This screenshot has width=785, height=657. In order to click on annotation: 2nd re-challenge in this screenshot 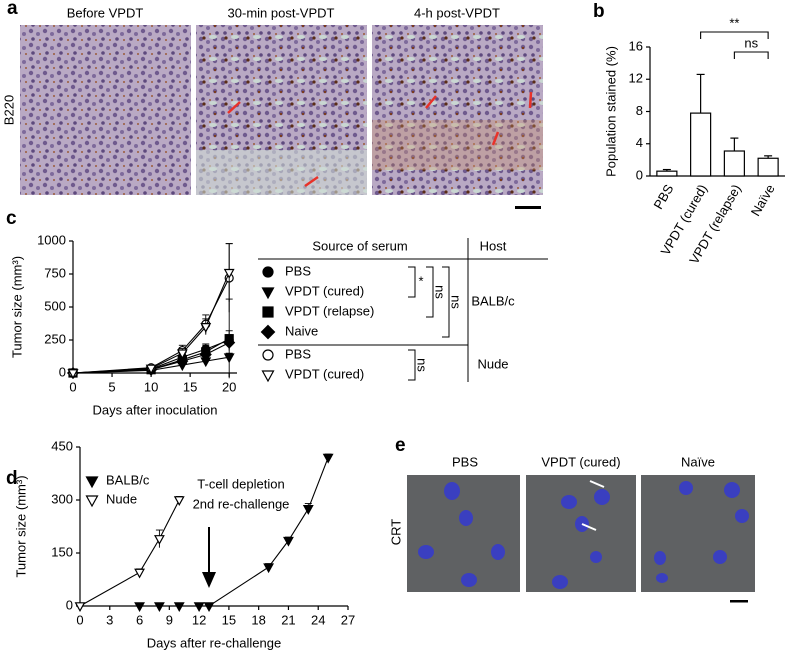, I will do `click(241, 503)`.